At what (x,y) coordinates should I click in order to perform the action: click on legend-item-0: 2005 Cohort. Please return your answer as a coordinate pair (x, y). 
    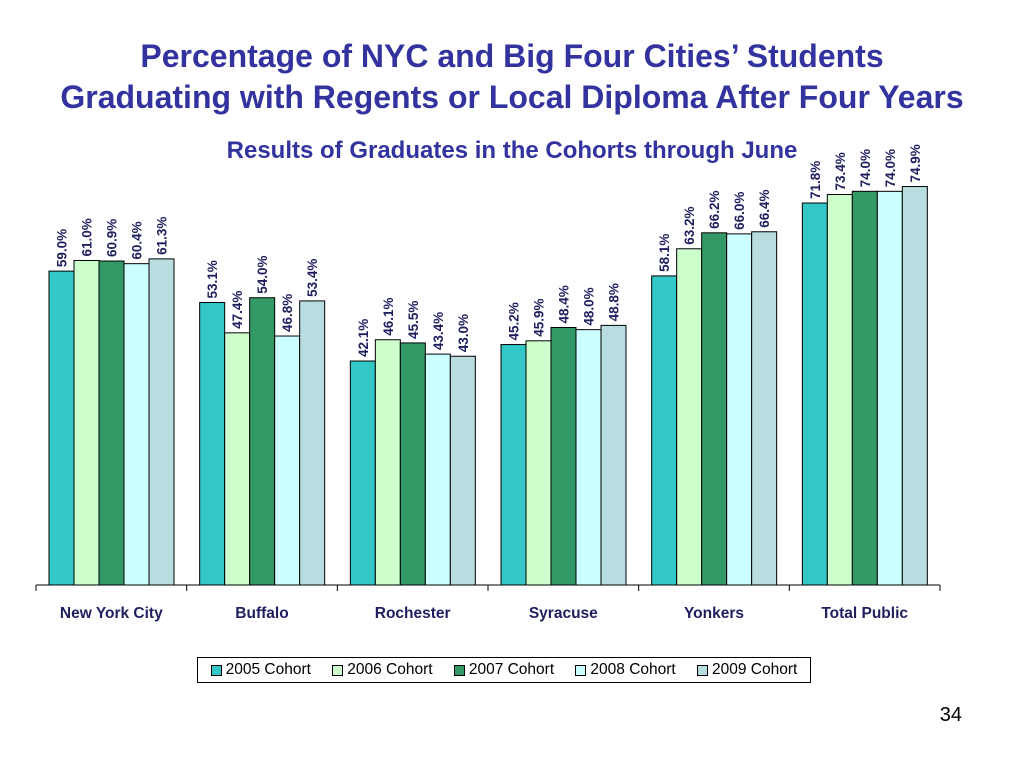
    Looking at the image, I should click on (260, 670).